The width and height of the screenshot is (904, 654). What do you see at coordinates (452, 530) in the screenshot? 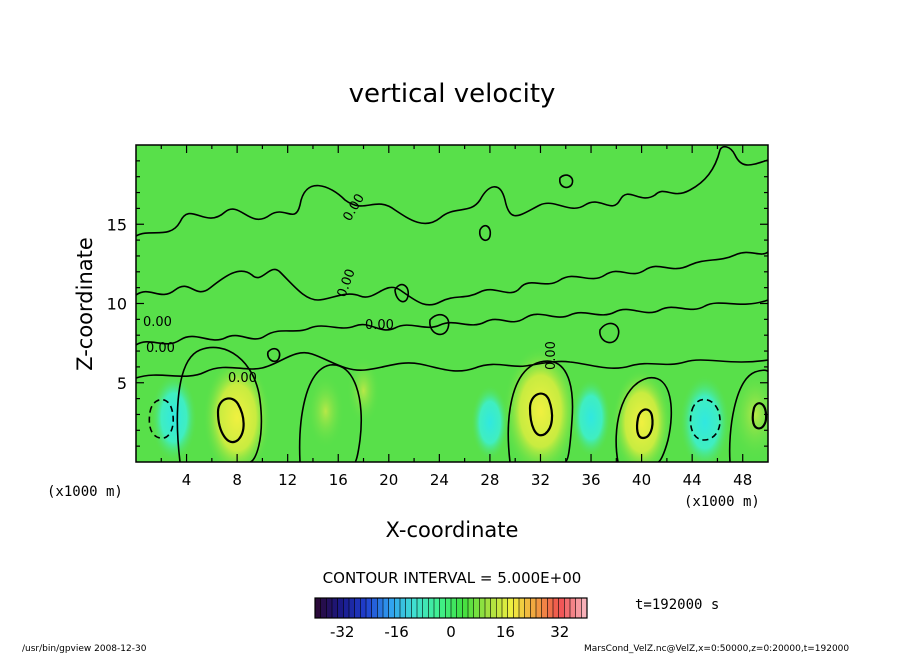
I see `x-axis-label: X-coordinate` at bounding box center [452, 530].